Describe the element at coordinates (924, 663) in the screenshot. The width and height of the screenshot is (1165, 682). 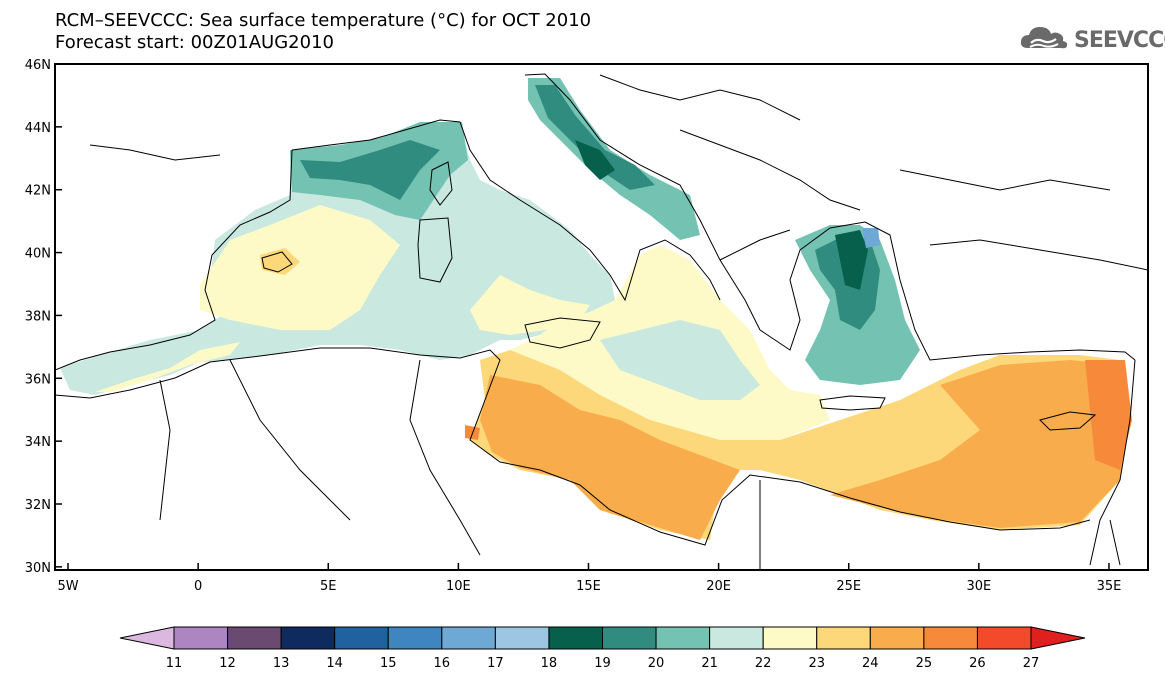
I see `colorbar-label: 25` at that location.